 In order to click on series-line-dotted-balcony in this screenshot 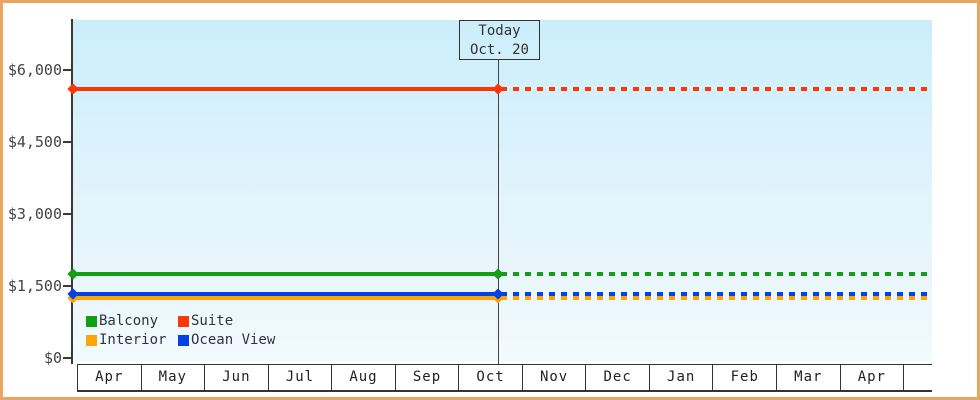, I will do `click(716, 274)`.